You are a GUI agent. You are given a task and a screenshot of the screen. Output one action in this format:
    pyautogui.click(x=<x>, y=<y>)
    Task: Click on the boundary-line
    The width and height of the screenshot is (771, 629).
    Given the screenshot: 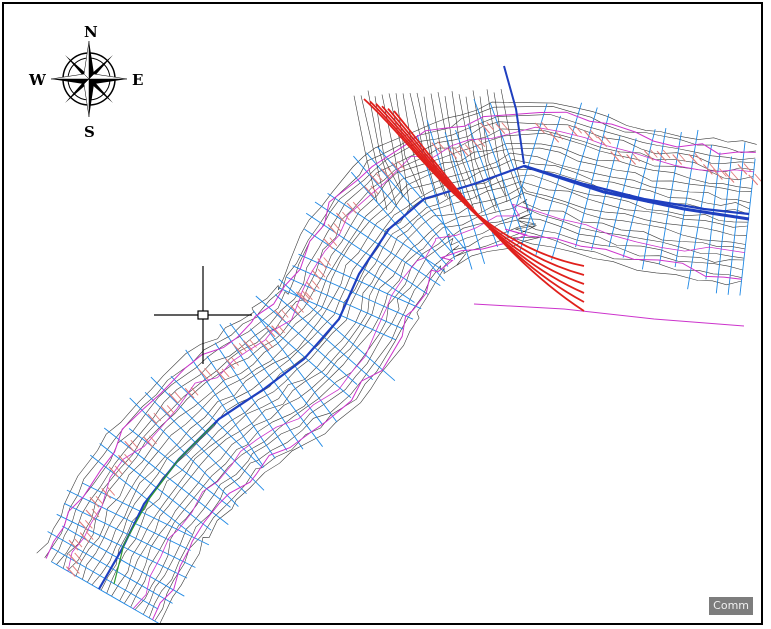 What is the action you would take?
    pyautogui.click(x=609, y=315)
    